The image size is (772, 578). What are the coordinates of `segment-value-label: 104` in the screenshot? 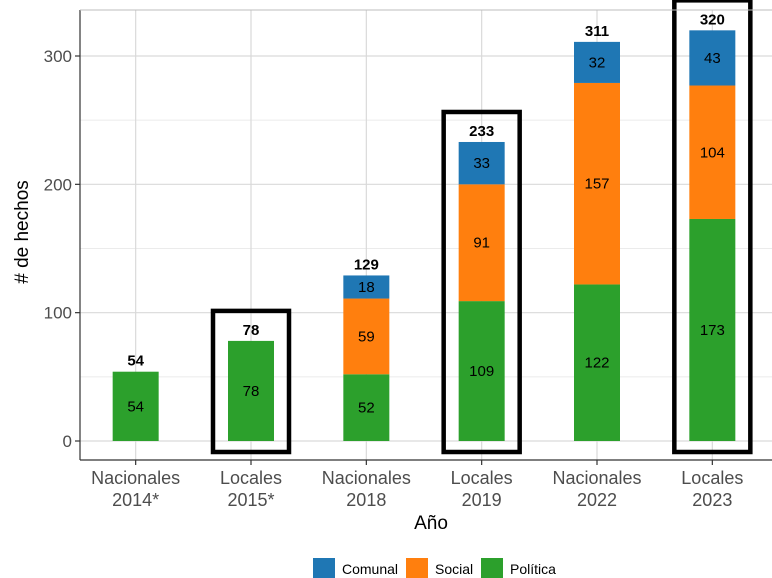 It's located at (712, 152).